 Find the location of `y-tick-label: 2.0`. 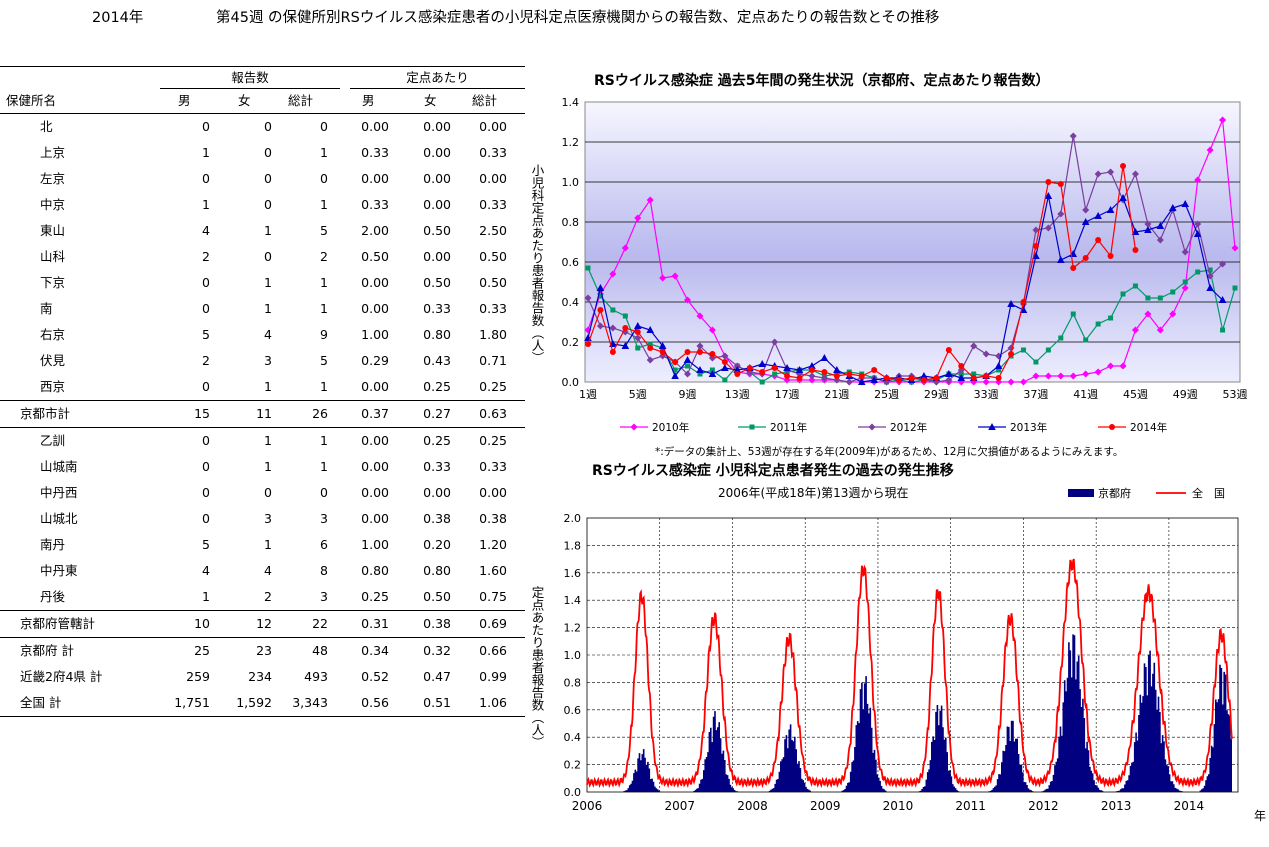

y-tick-label: 2.0 is located at coordinates (573, 518).